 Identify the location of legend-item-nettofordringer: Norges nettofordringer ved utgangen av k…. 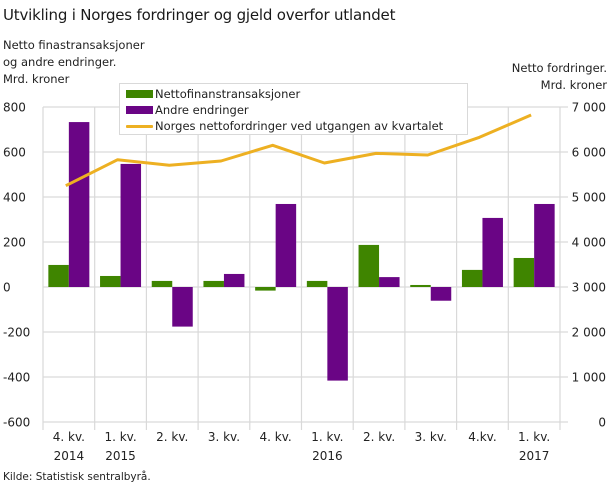
(296, 126).